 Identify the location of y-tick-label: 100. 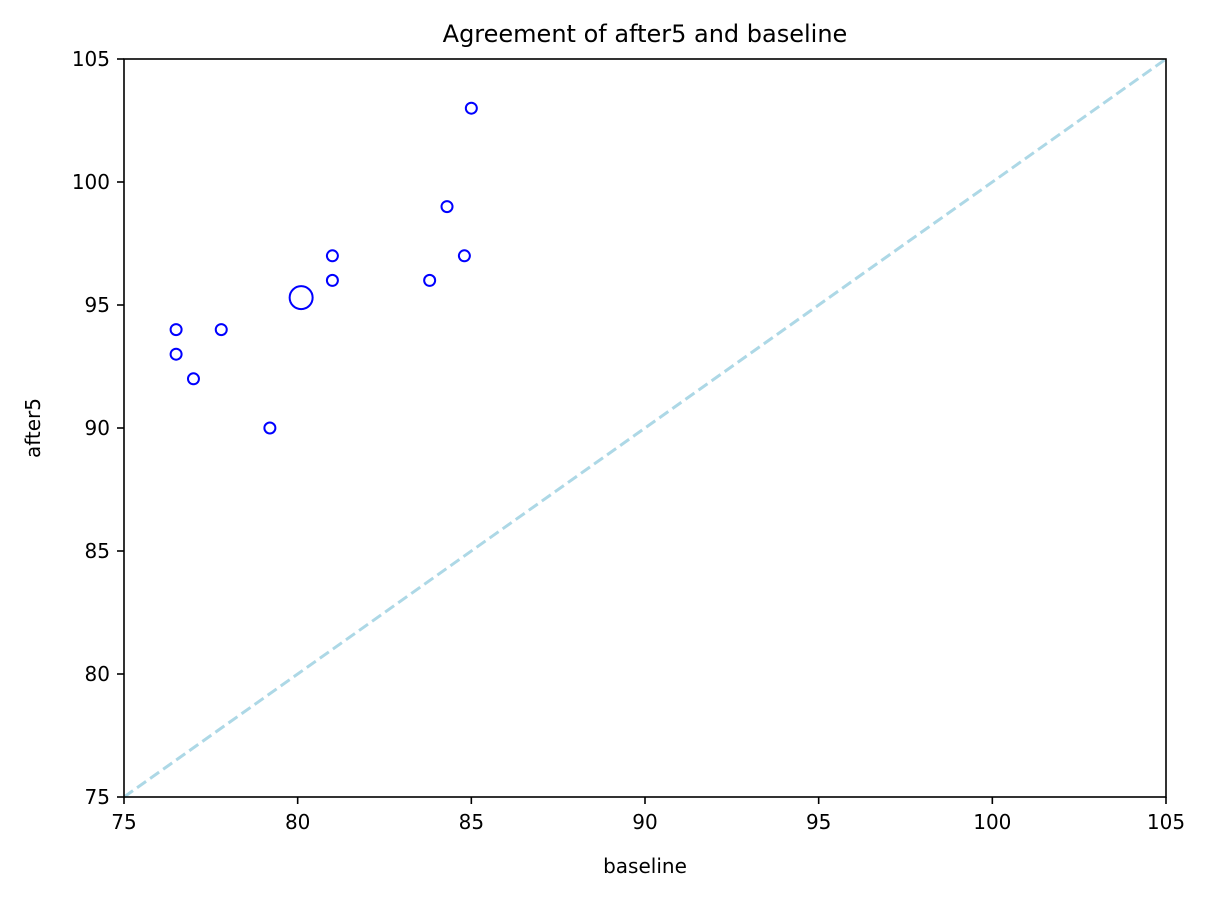
(91, 182).